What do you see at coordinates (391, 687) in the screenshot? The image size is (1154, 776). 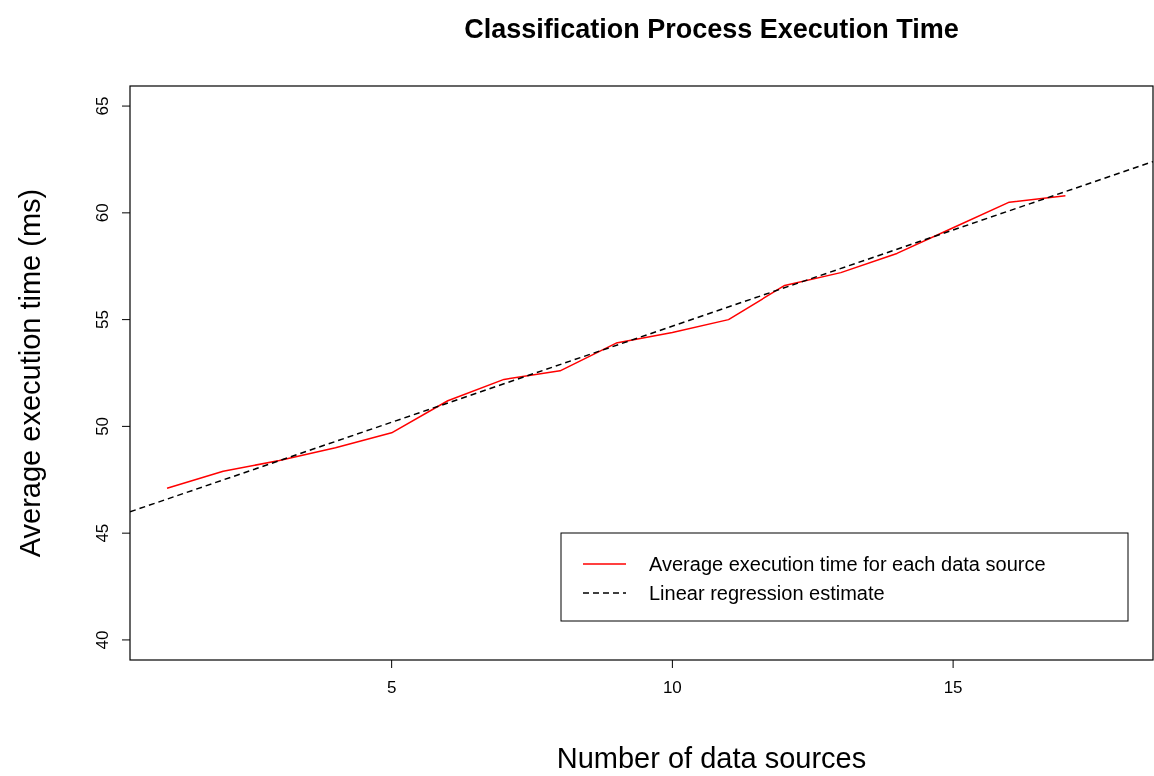 I see `x-tick-label: 5` at bounding box center [391, 687].